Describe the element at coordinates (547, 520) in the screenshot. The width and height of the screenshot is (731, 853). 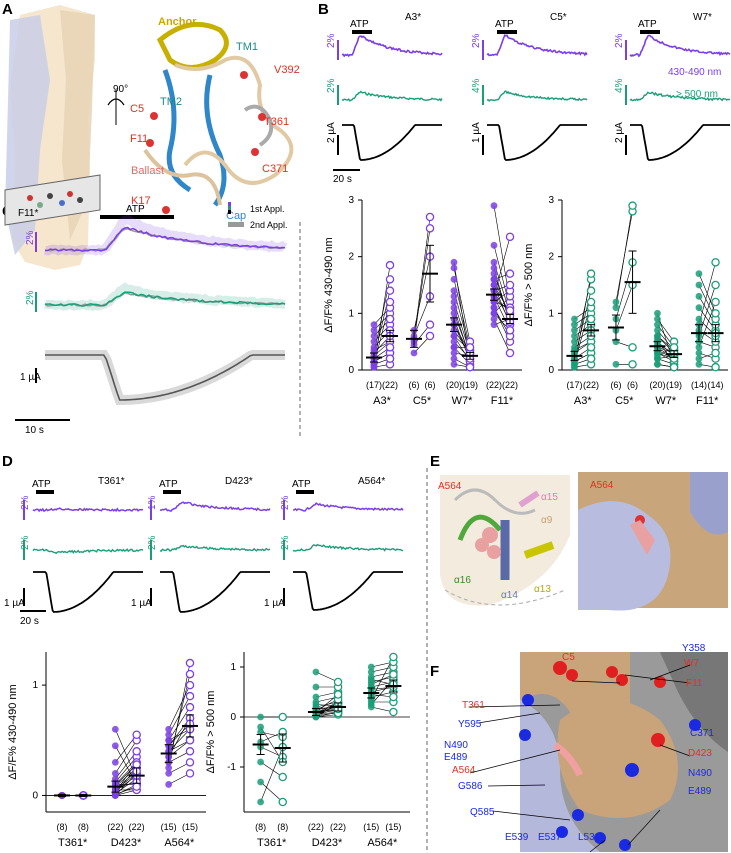
I see `e-alpha9: α9` at that location.